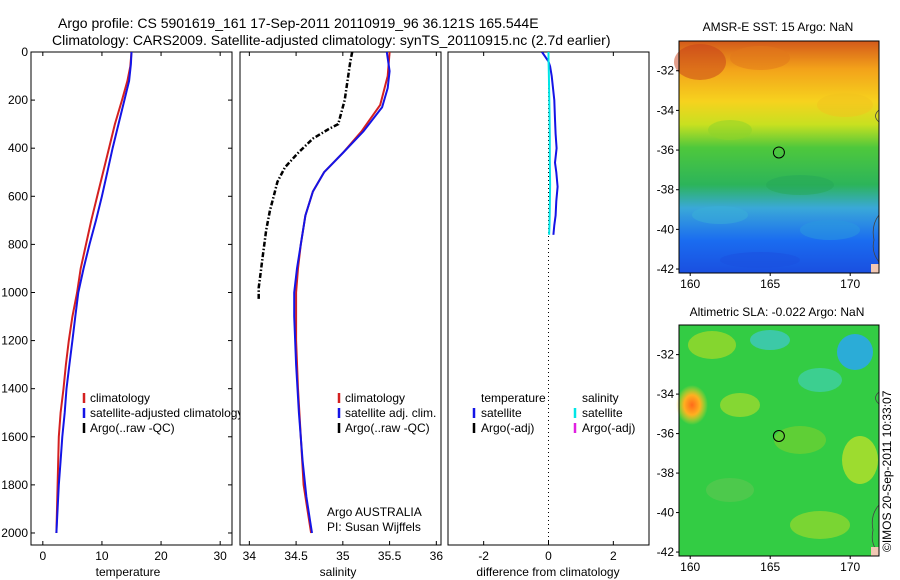 This screenshot has height=580, width=900. What do you see at coordinates (387, 428) in the screenshot?
I see `legend-sal-argo: Argo(..raw -QC)` at bounding box center [387, 428].